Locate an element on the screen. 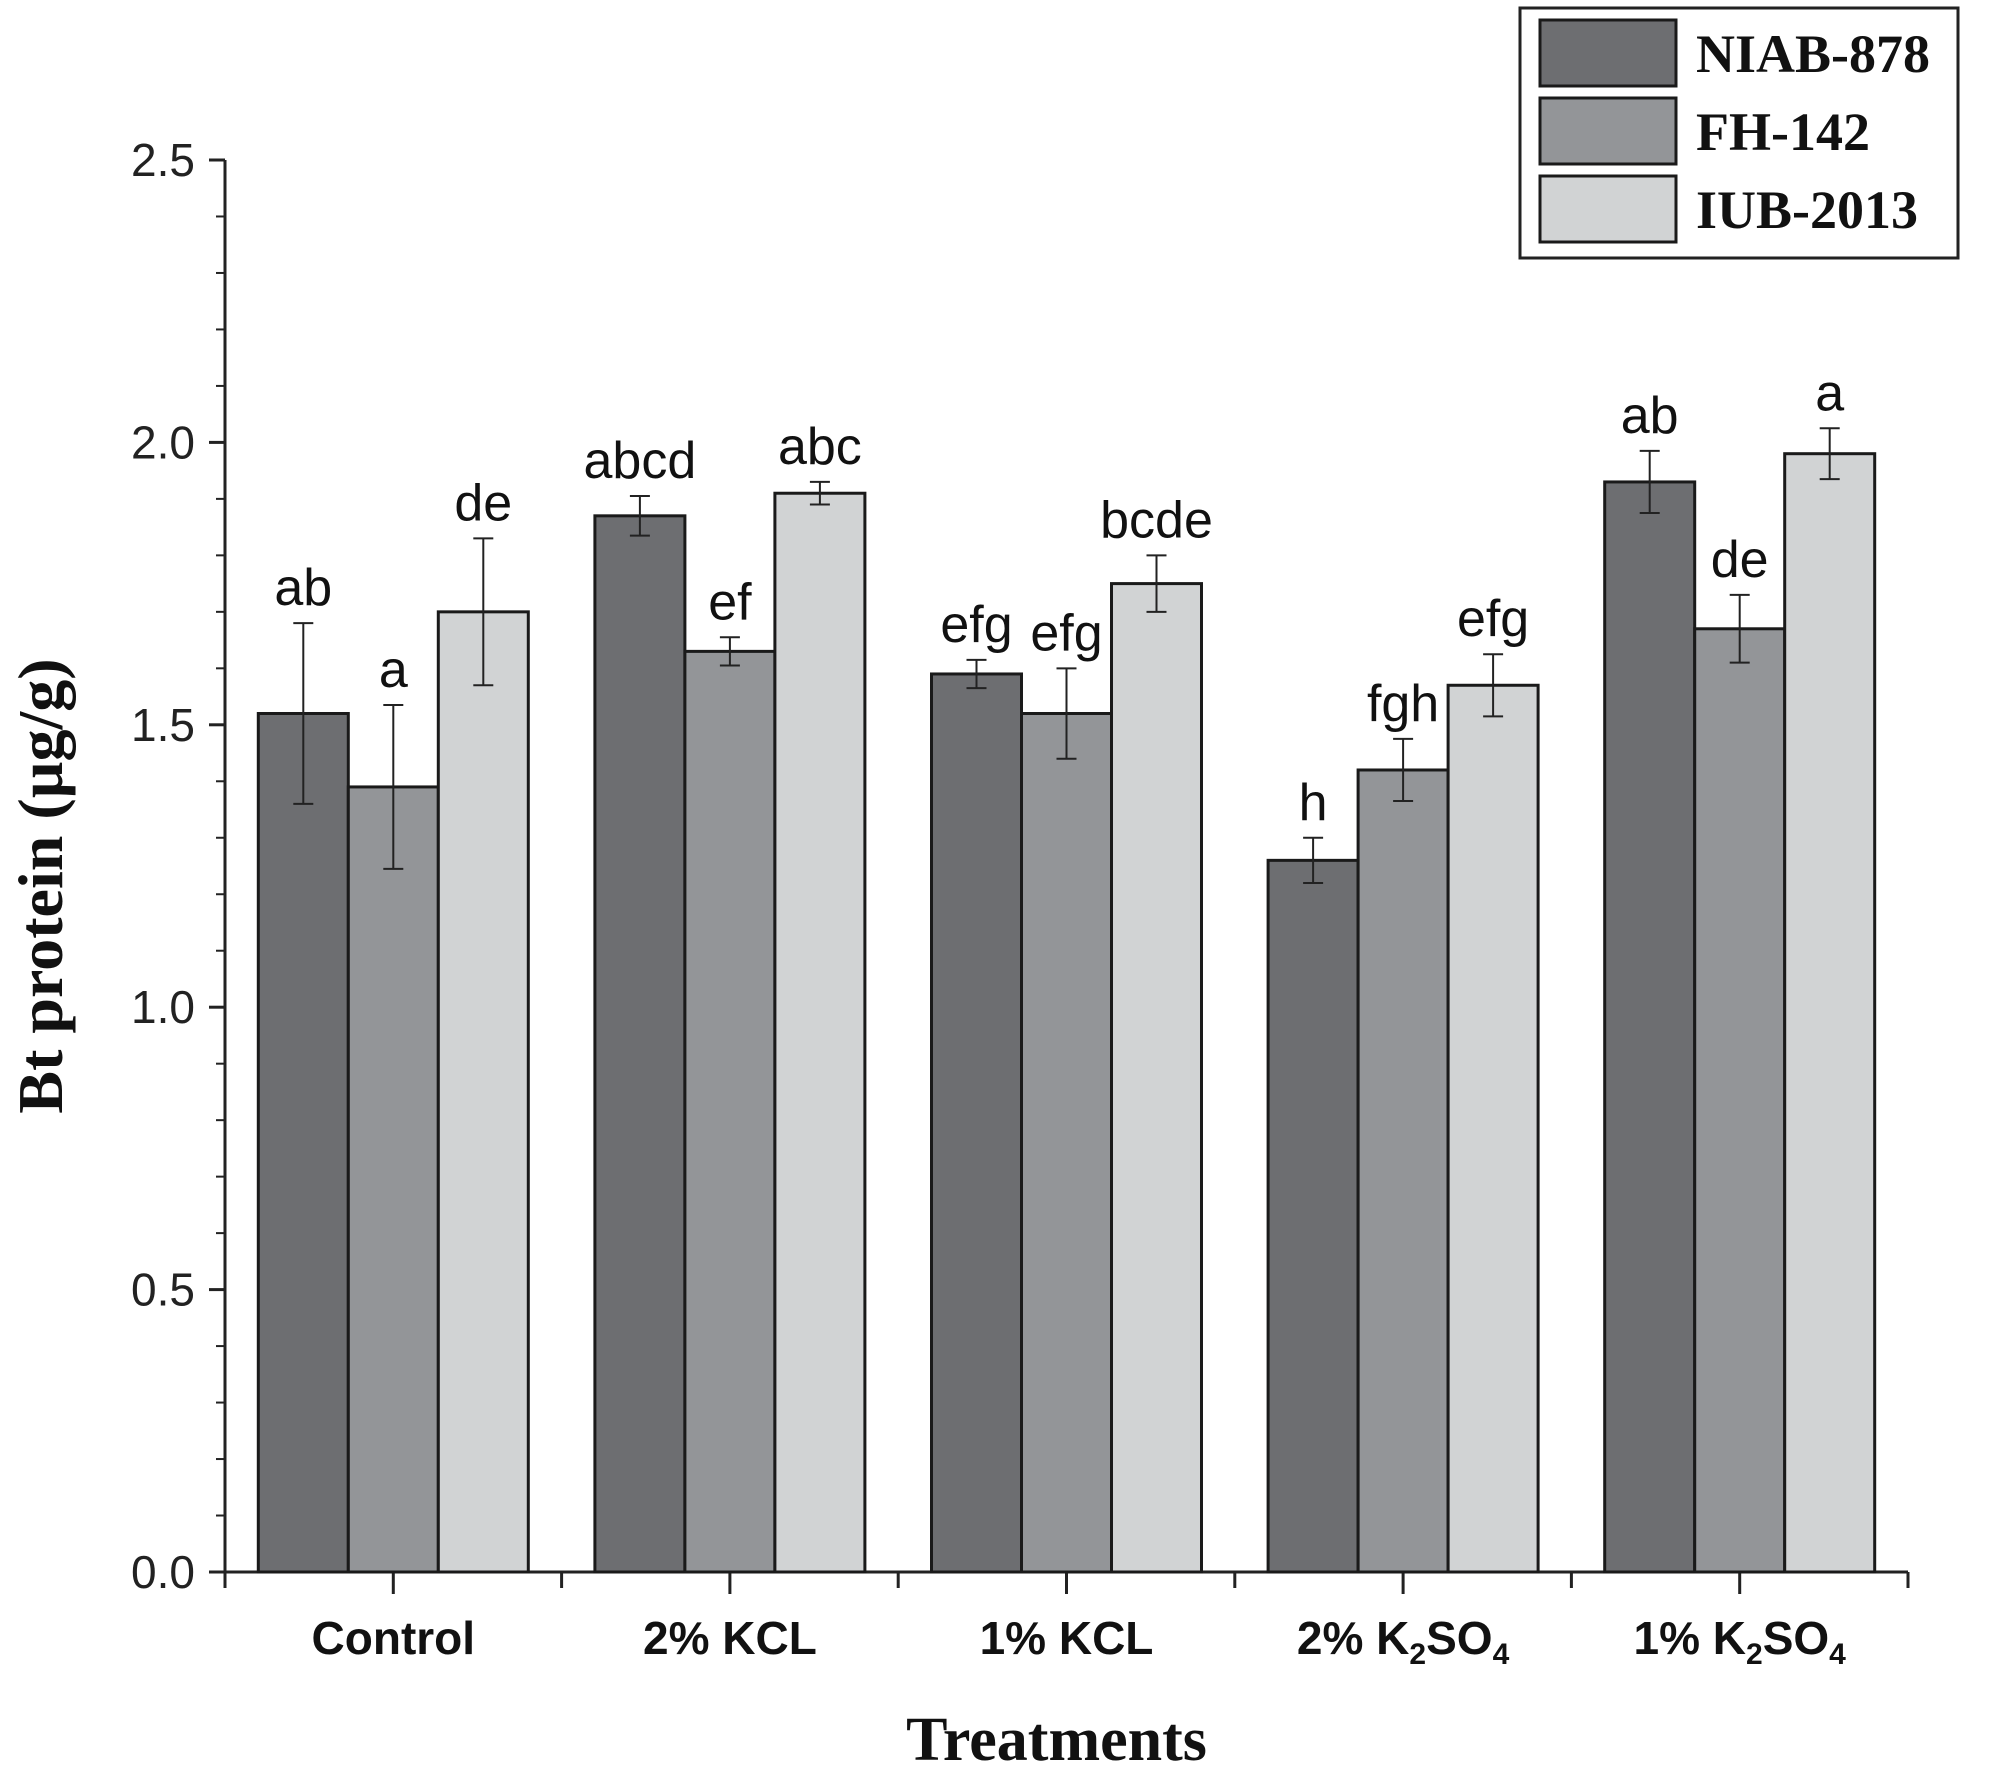 Image resolution: width=2000 pixels, height=1780 pixels. legend-label: NIAB-878 is located at coordinates (1813, 54).